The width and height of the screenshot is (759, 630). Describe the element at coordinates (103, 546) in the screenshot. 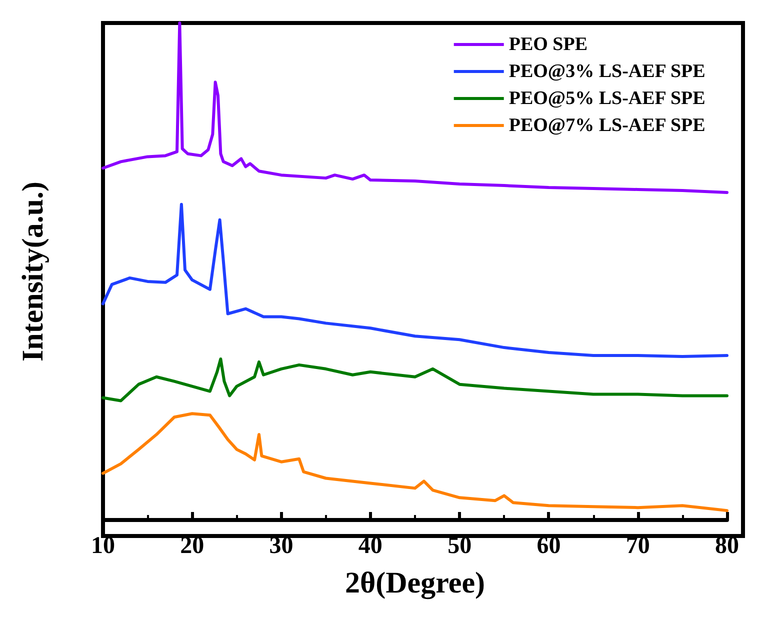

I see `x-tick-label: 10` at that location.